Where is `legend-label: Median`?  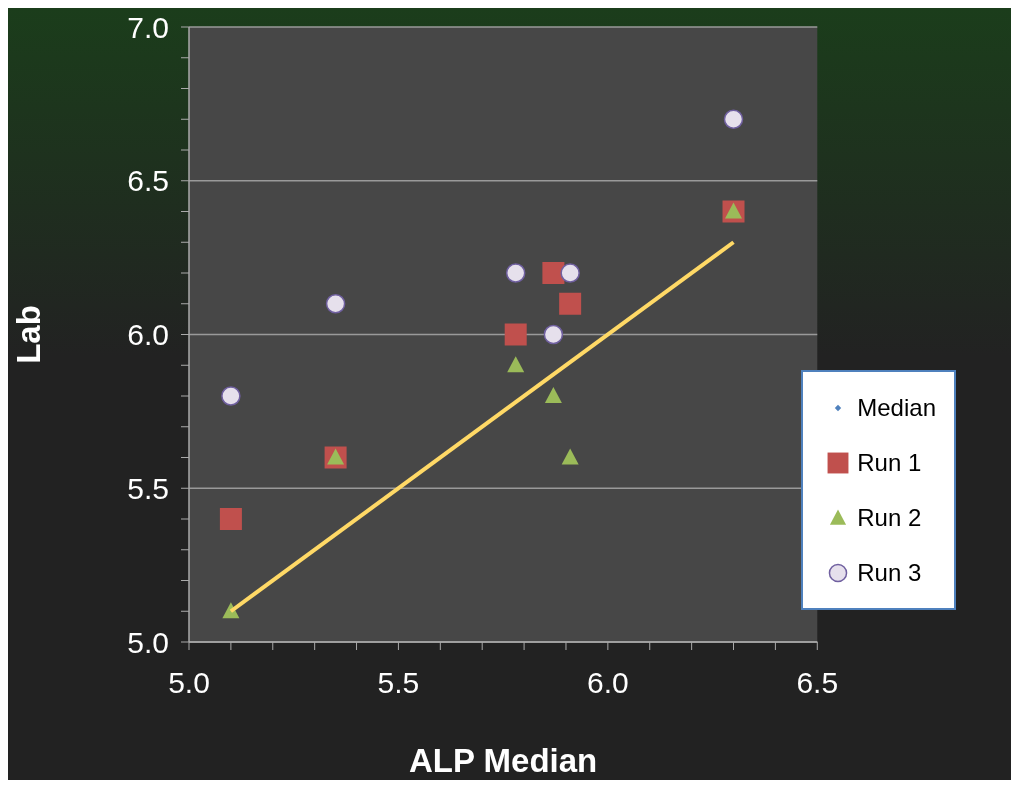
legend-label: Median is located at coordinates (896, 407).